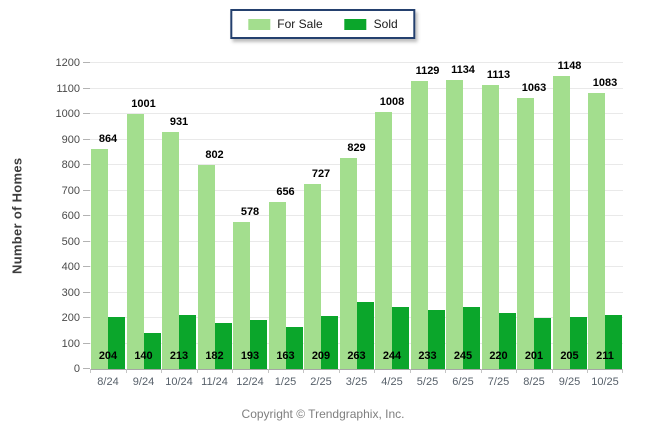 Image resolution: width=646 pixels, height=434 pixels. What do you see at coordinates (534, 356) in the screenshot?
I see `sold-value-label: 201` at bounding box center [534, 356].